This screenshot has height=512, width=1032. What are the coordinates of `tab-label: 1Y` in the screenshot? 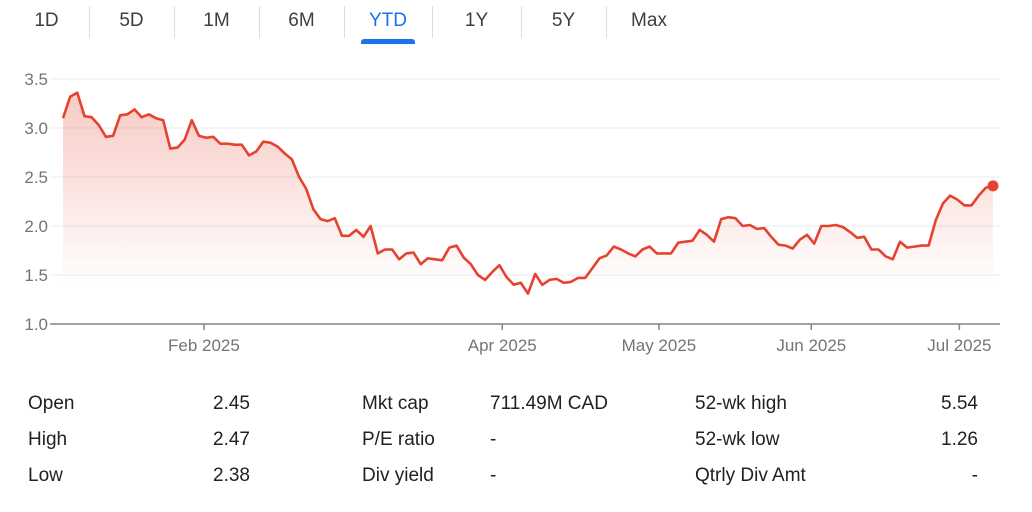 It's located at (476, 20).